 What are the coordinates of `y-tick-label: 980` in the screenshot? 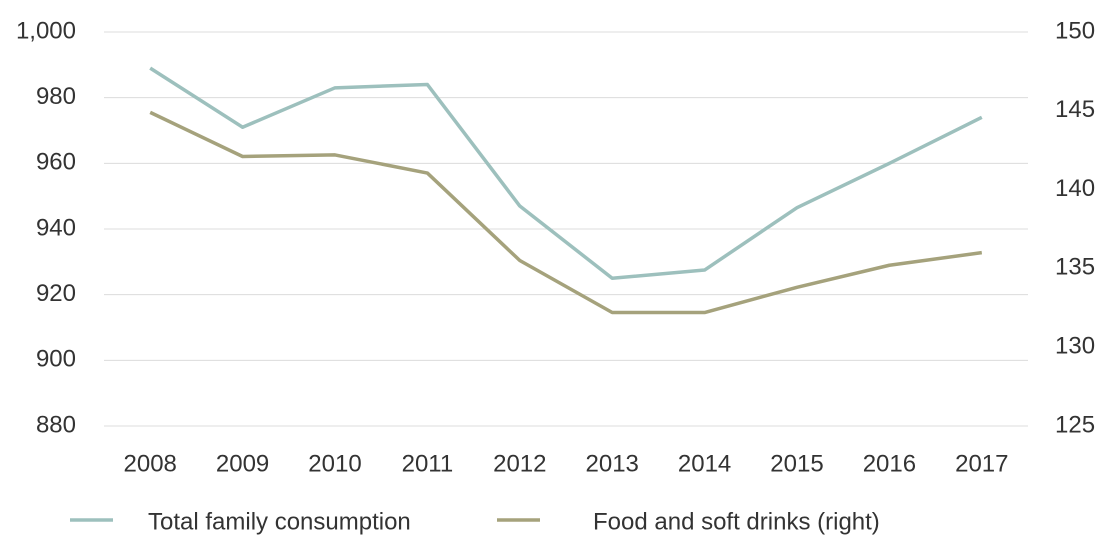 It's located at (56, 96).